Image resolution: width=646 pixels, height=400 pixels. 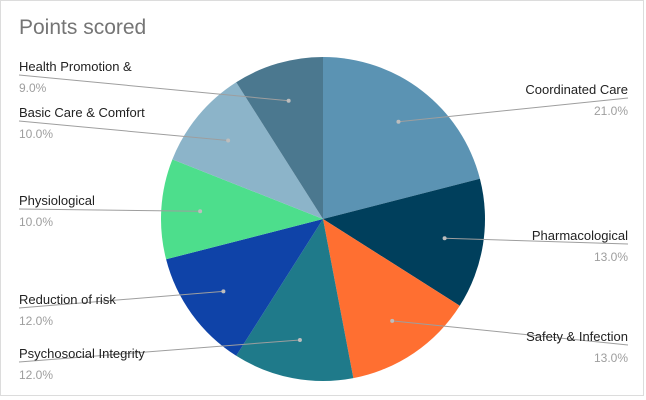 What do you see at coordinates (611, 111) in the screenshot?
I see `slice-percent-coordinated-care: 21.0%` at bounding box center [611, 111].